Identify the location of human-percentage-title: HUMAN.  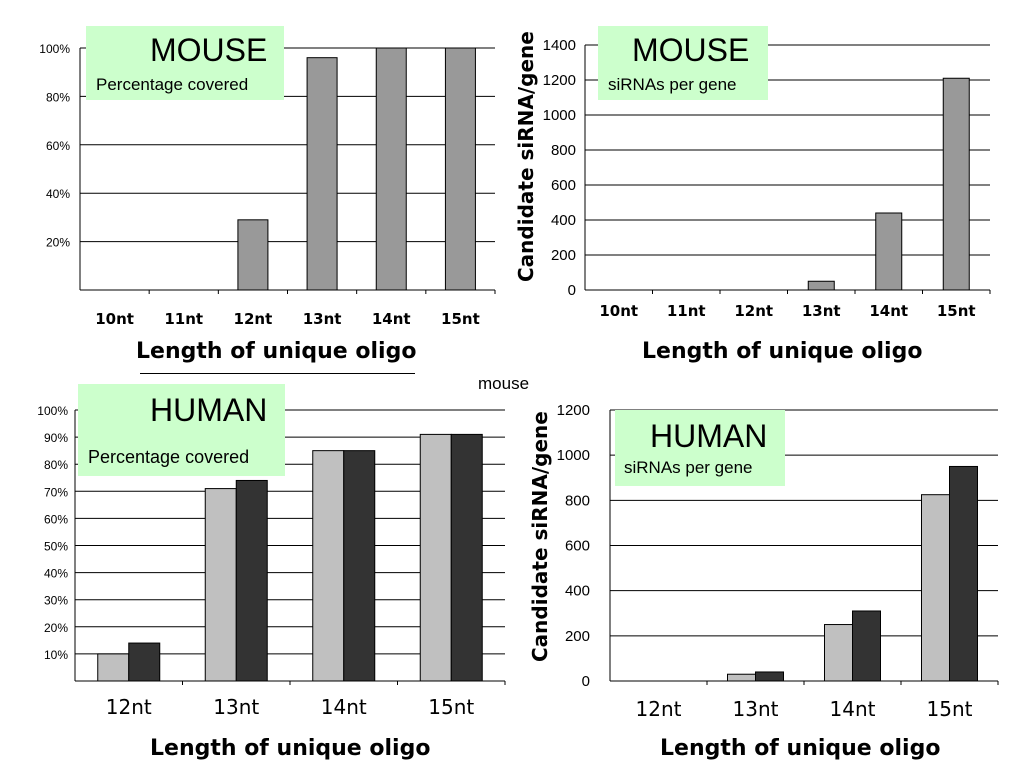
(209, 410).